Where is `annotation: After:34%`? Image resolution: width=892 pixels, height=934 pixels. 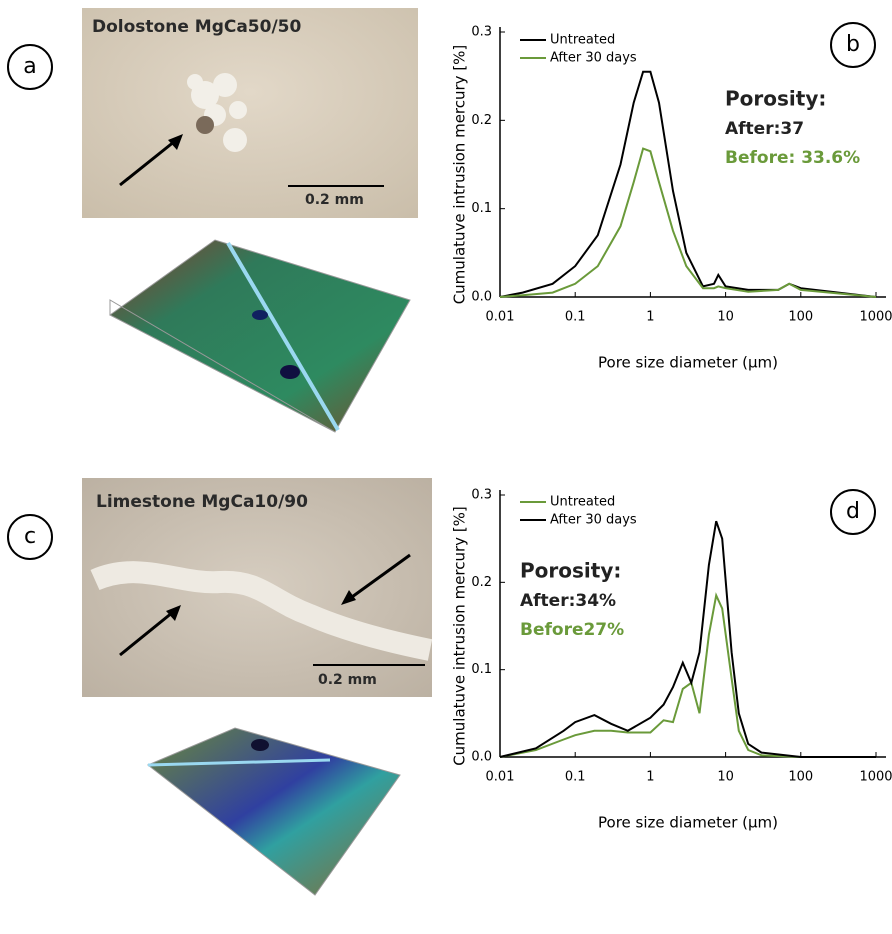 annotation: After:34% is located at coordinates (568, 601).